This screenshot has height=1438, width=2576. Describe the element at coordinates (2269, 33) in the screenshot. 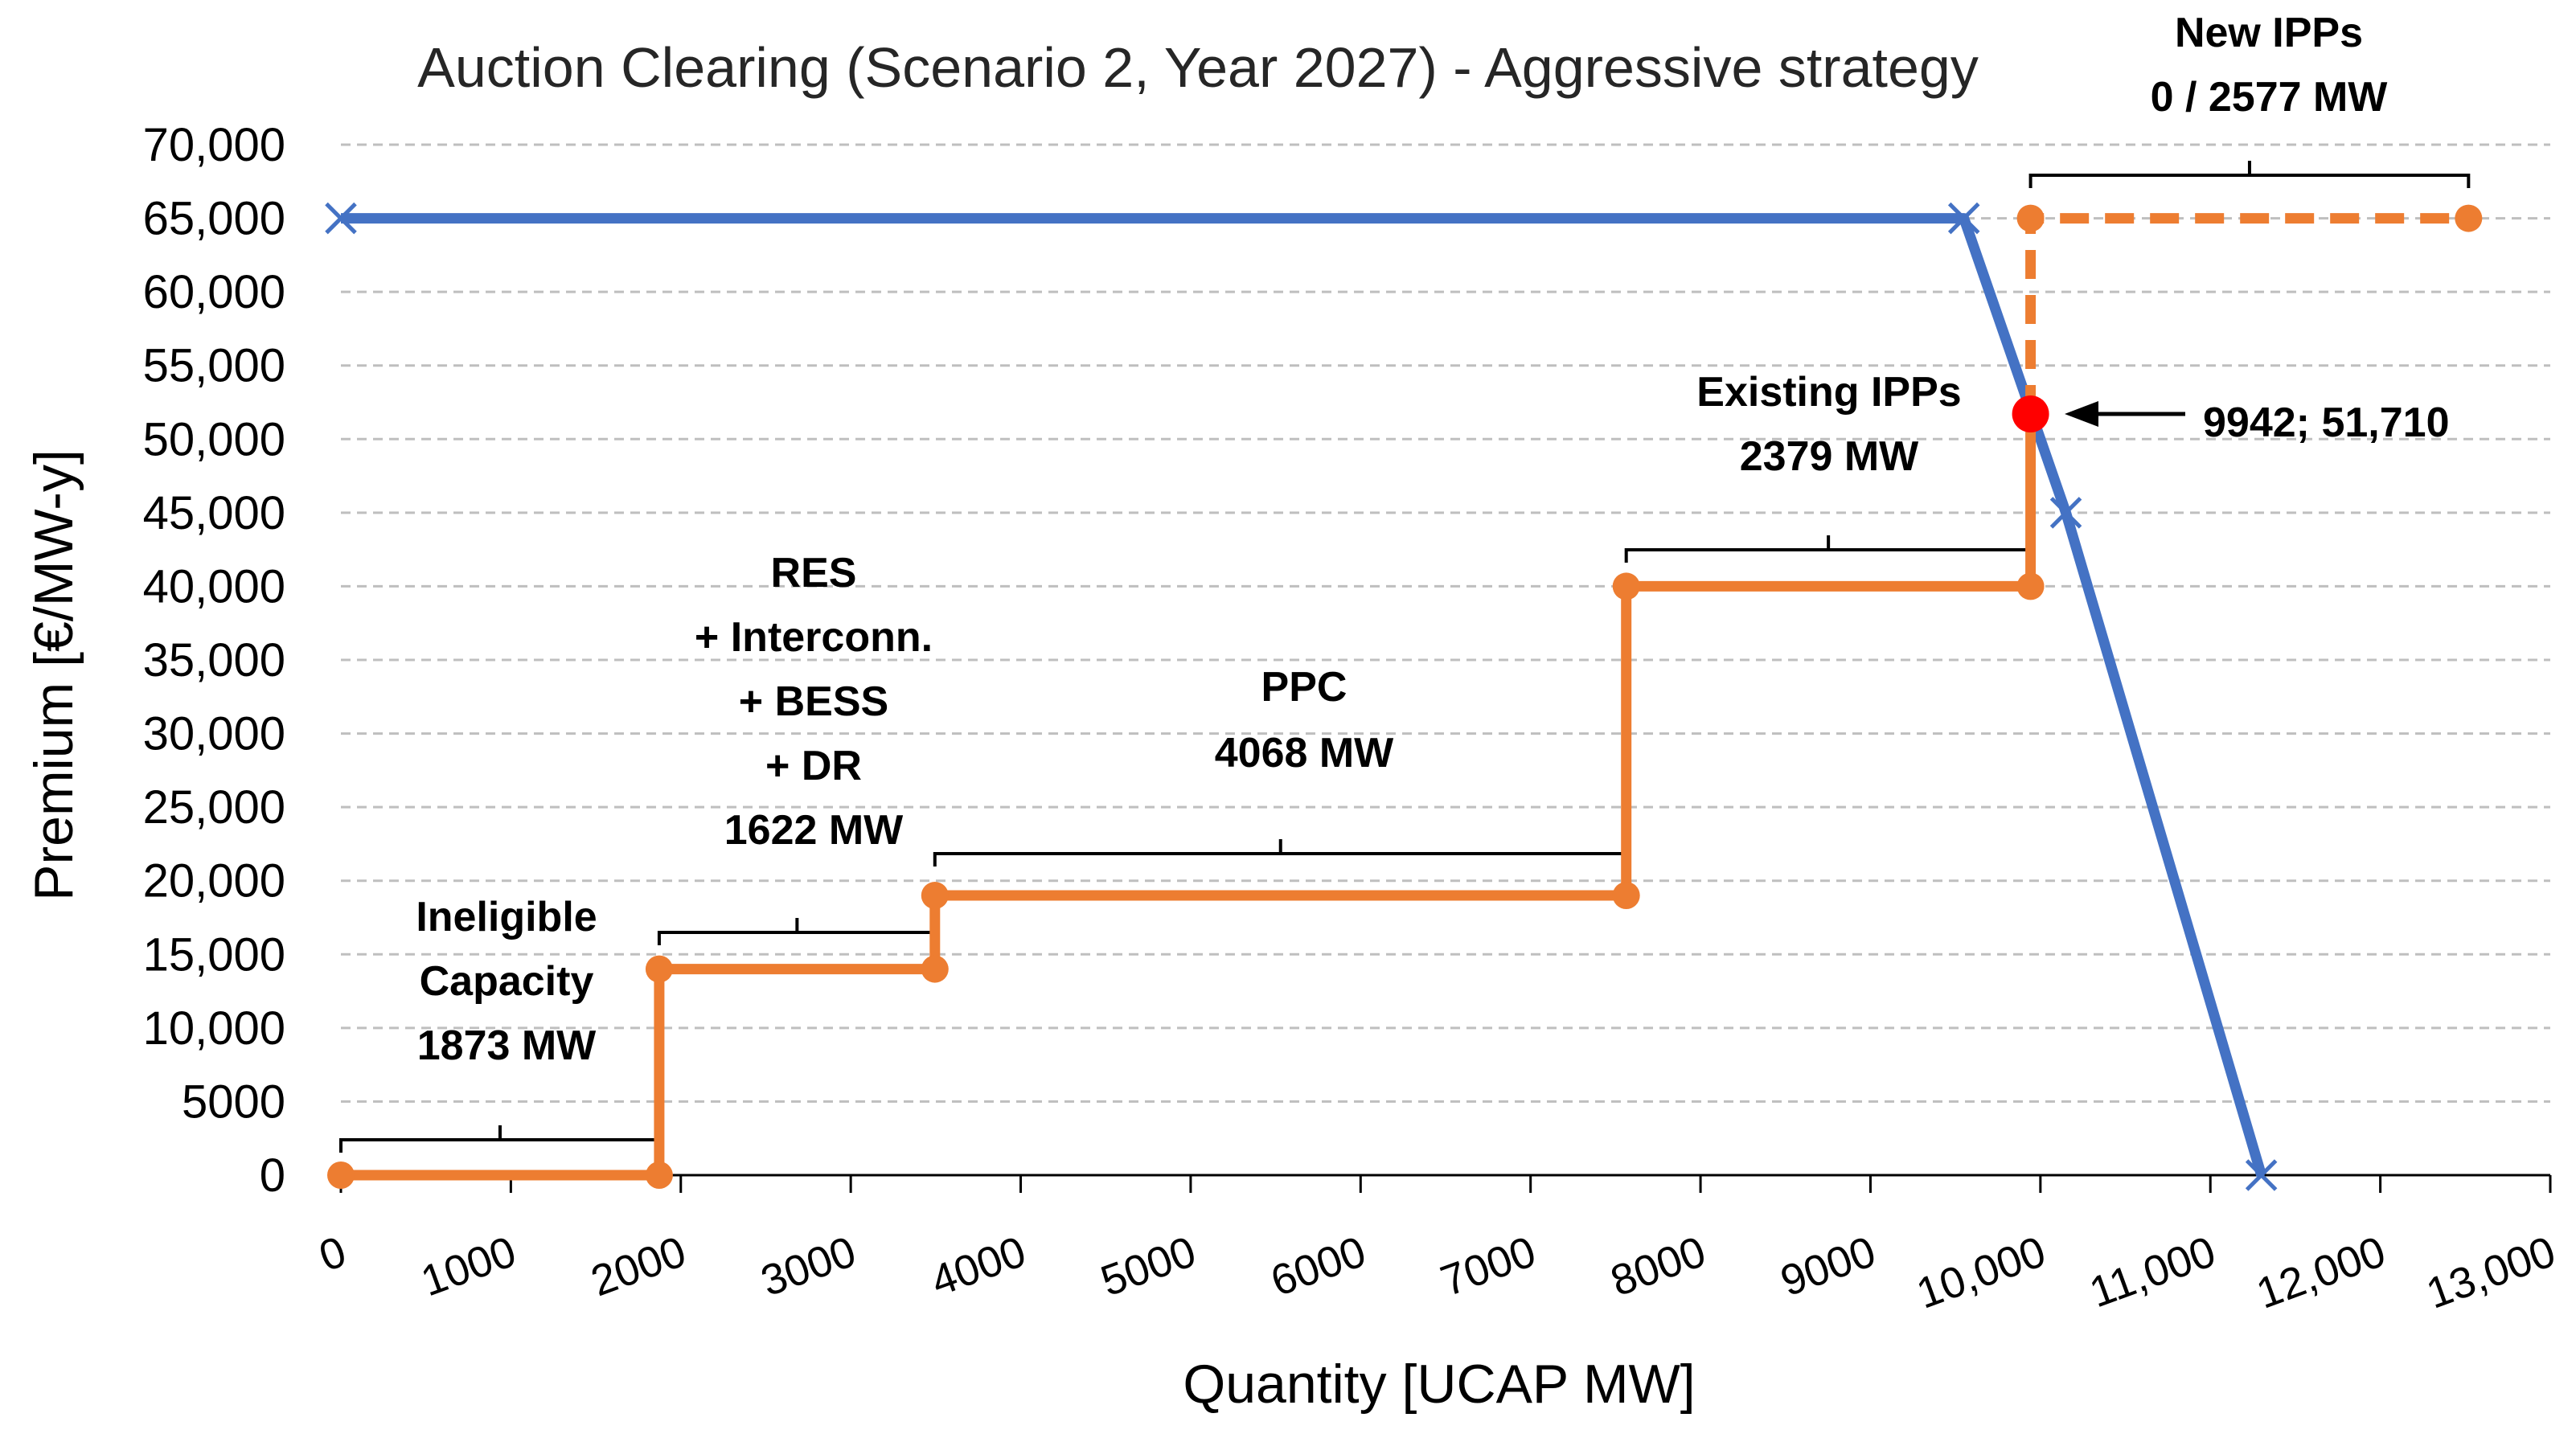

I see `segment-annotation-line: New IPPs` at that location.